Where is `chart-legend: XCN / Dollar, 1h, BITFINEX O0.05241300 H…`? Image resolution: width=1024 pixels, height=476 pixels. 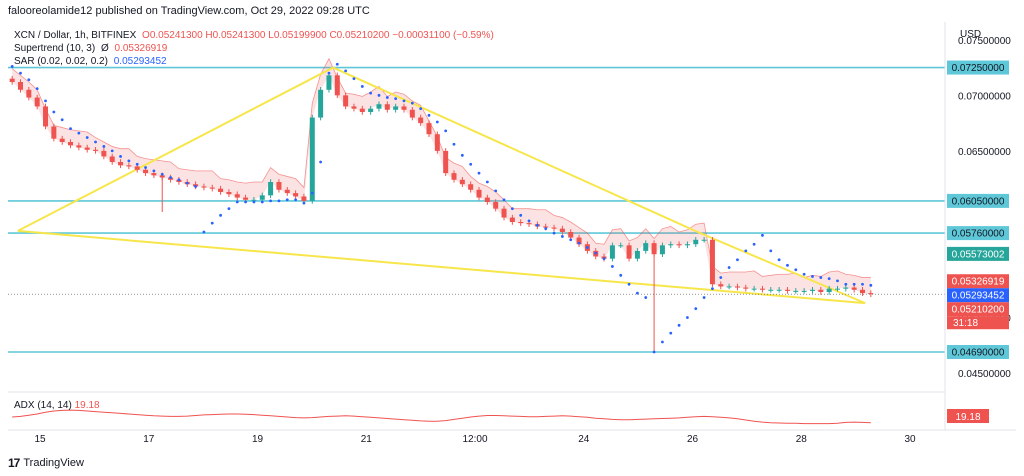
chart-legend: XCN / Dollar, 1h, BITFINEX O0.05241300 H… is located at coordinates (254, 48).